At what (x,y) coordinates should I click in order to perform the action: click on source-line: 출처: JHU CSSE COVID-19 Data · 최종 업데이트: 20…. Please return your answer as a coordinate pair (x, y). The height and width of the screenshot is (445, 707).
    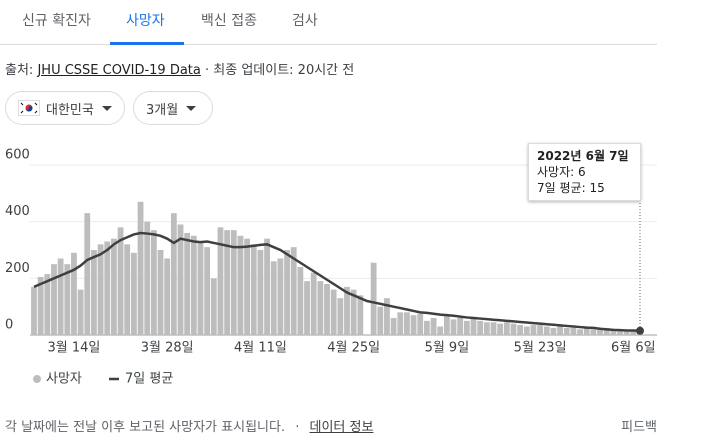
    Looking at the image, I should click on (179, 68).